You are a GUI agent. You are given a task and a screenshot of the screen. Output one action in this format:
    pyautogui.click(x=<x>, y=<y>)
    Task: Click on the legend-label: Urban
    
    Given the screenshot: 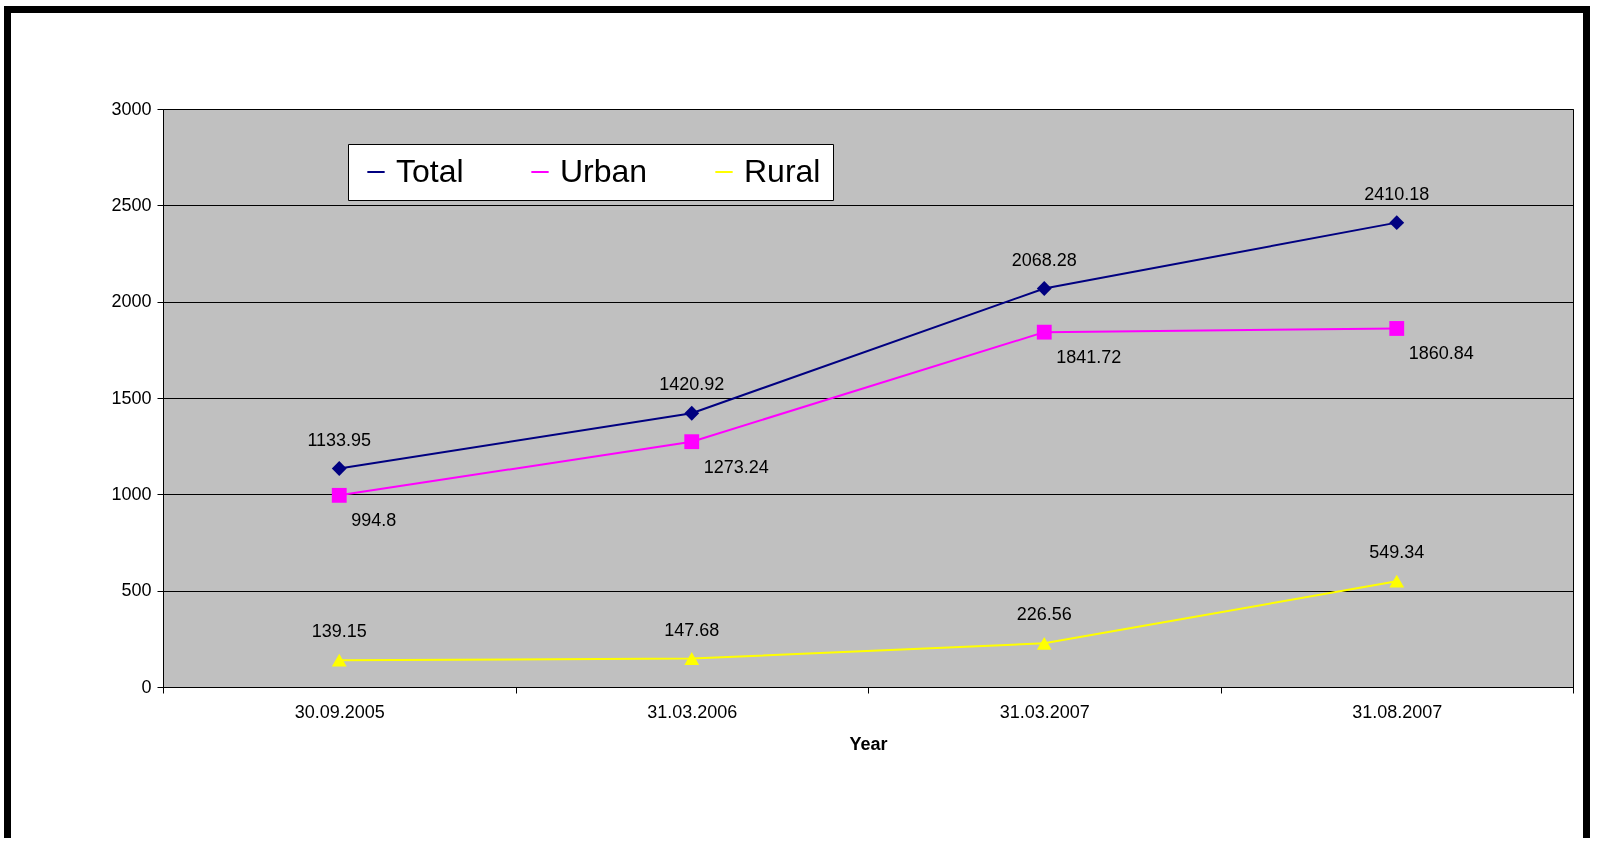 What is the action you would take?
    pyautogui.click(x=604, y=171)
    